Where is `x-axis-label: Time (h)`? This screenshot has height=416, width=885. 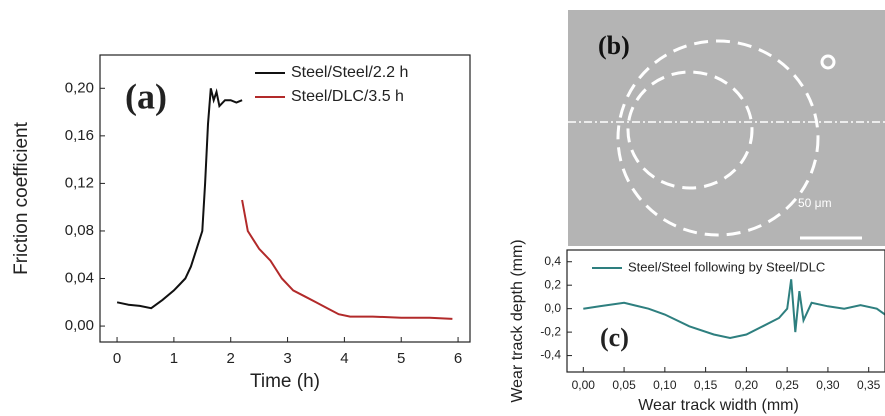 x-axis-label: Time (h) is located at coordinates (285, 381).